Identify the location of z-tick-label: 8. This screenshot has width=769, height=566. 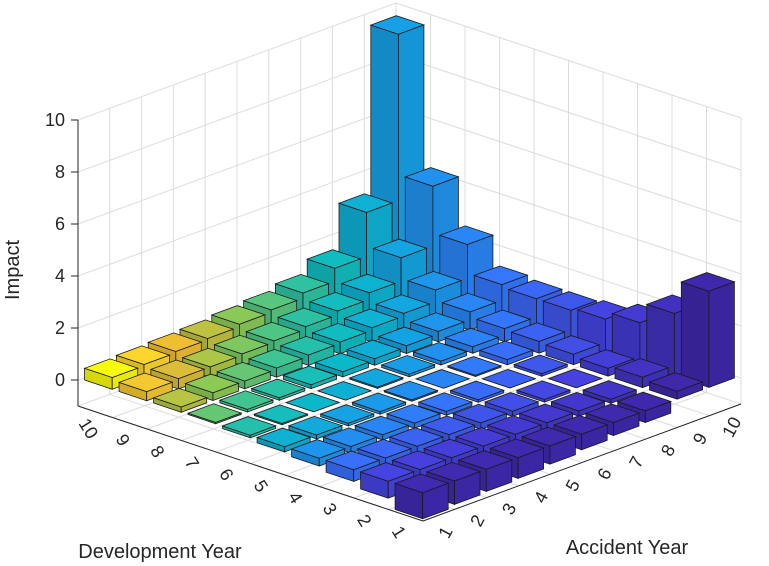
(60, 172).